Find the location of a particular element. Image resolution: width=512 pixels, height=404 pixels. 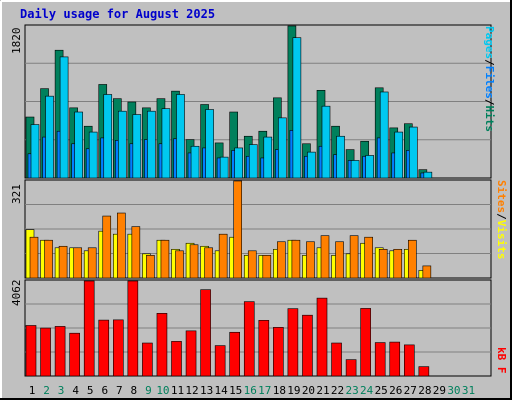

day-label: 7 is located at coordinates (119, 390).